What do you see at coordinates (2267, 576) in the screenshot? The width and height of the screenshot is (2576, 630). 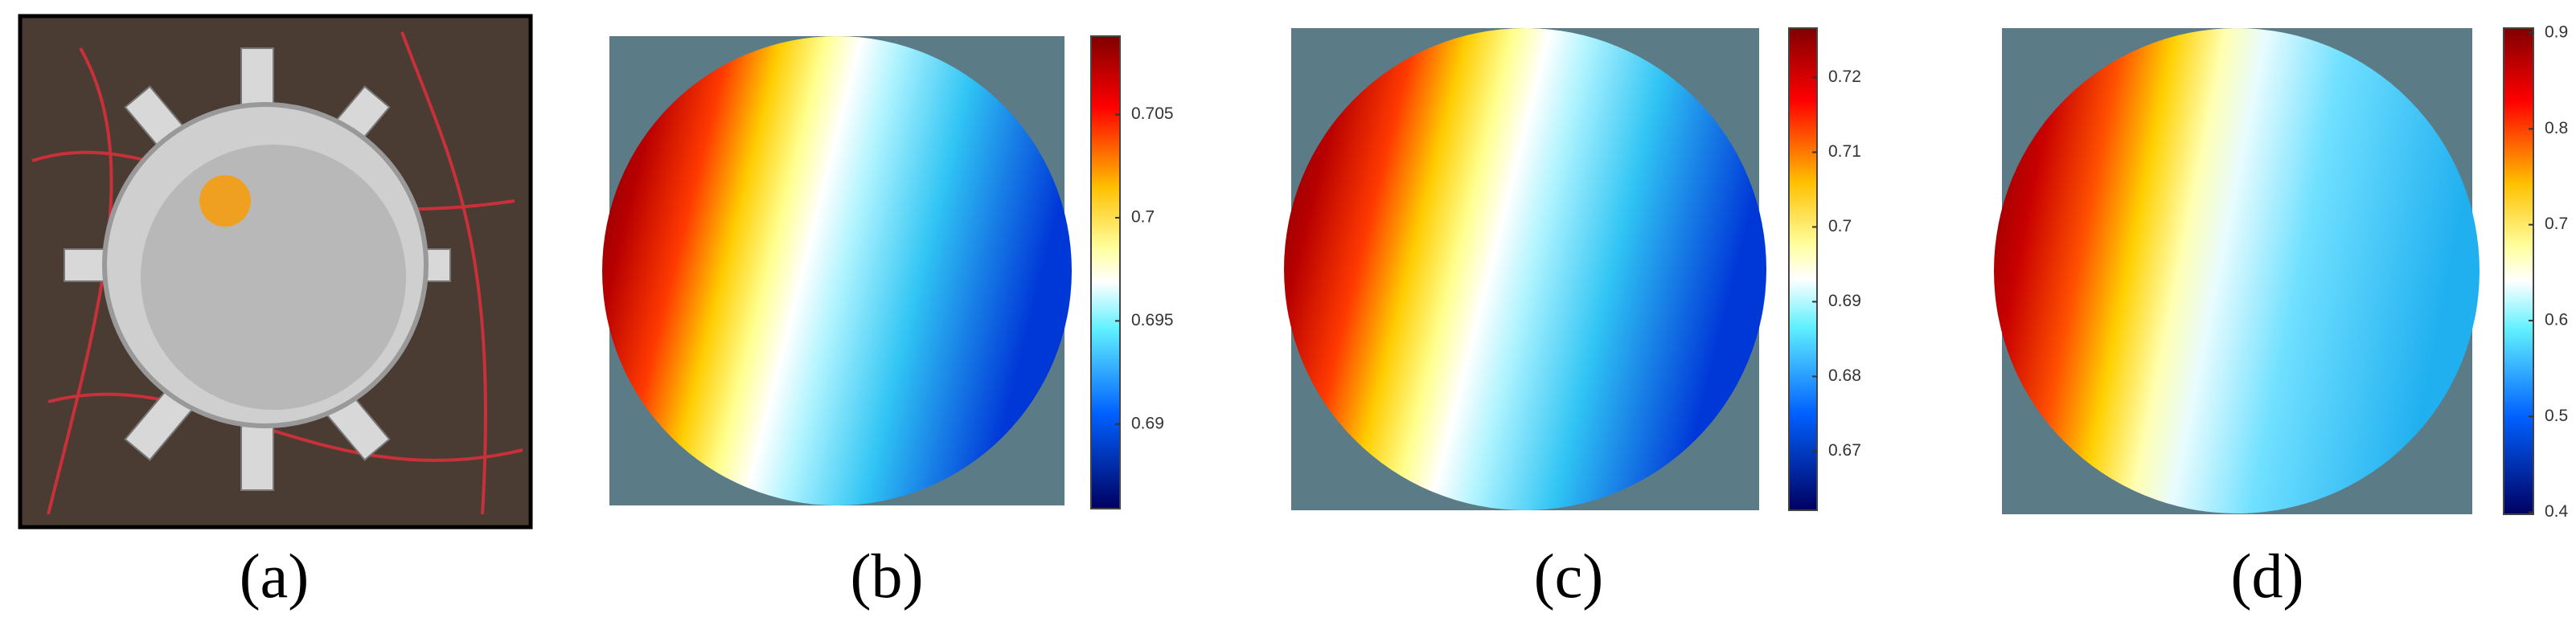 I see `panel-label: (d)` at bounding box center [2267, 576].